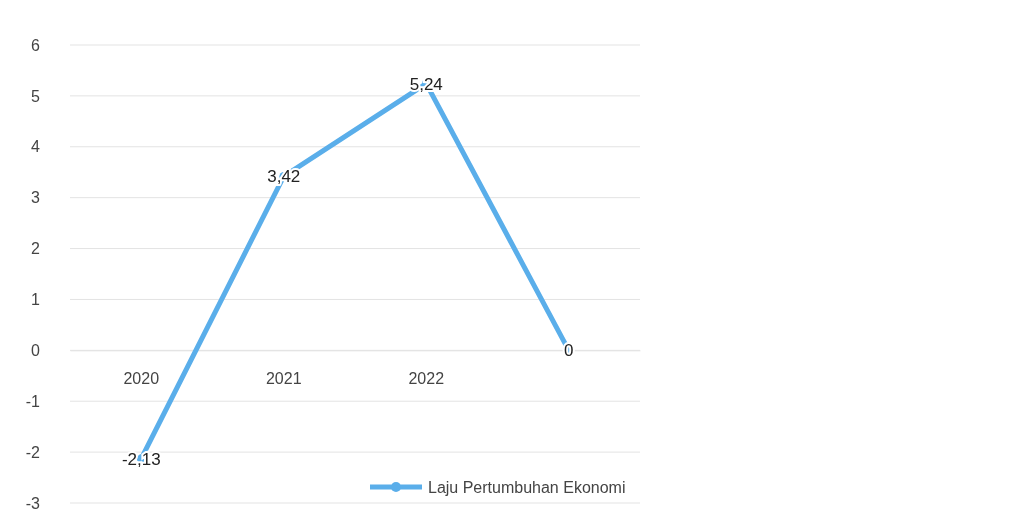  I want to click on y-tick-label: 1, so click(36, 300).